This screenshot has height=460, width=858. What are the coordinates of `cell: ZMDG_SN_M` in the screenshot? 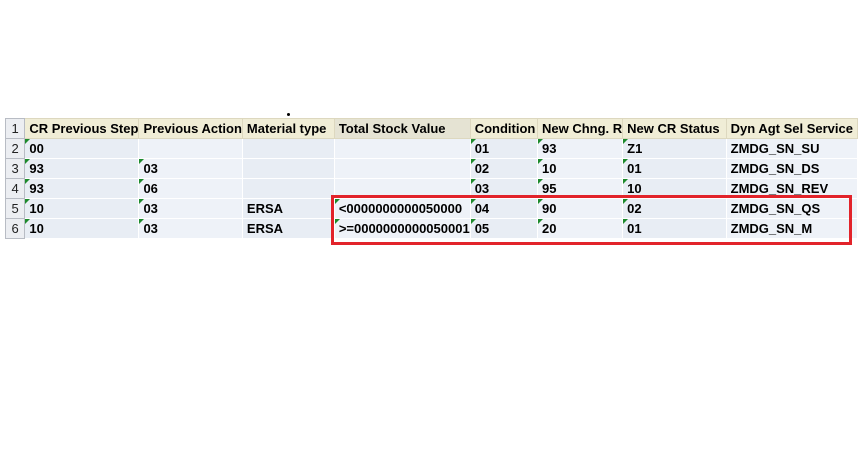 It's located at (791, 228).